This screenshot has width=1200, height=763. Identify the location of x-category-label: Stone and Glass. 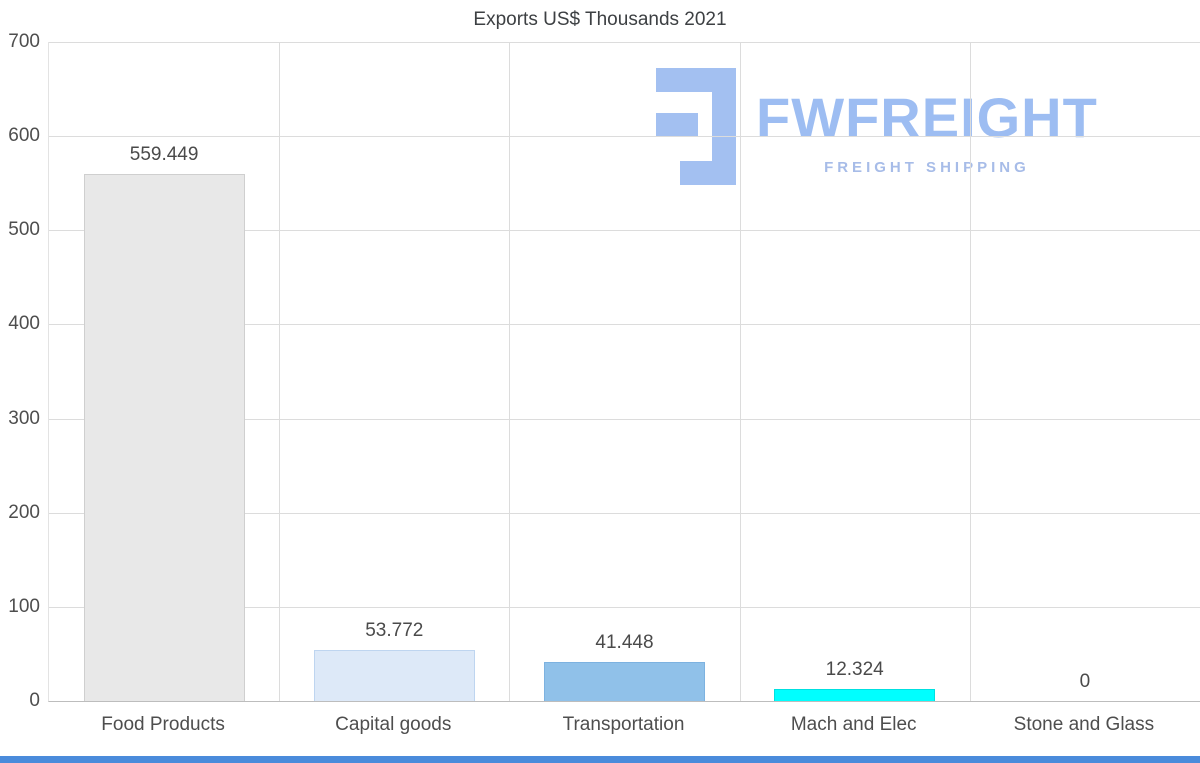
(1084, 724).